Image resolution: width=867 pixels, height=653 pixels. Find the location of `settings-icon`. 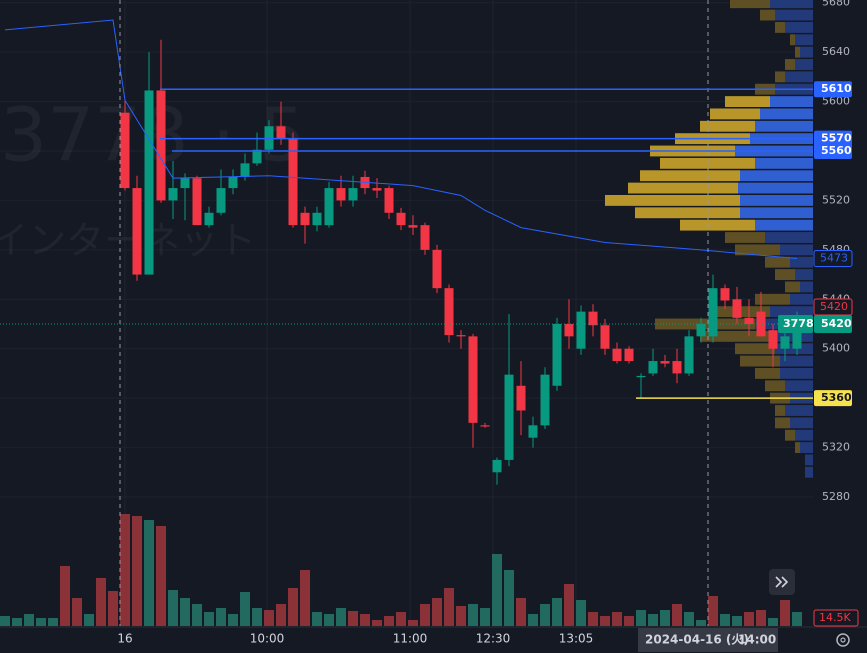

settings-icon is located at coordinates (843, 640).